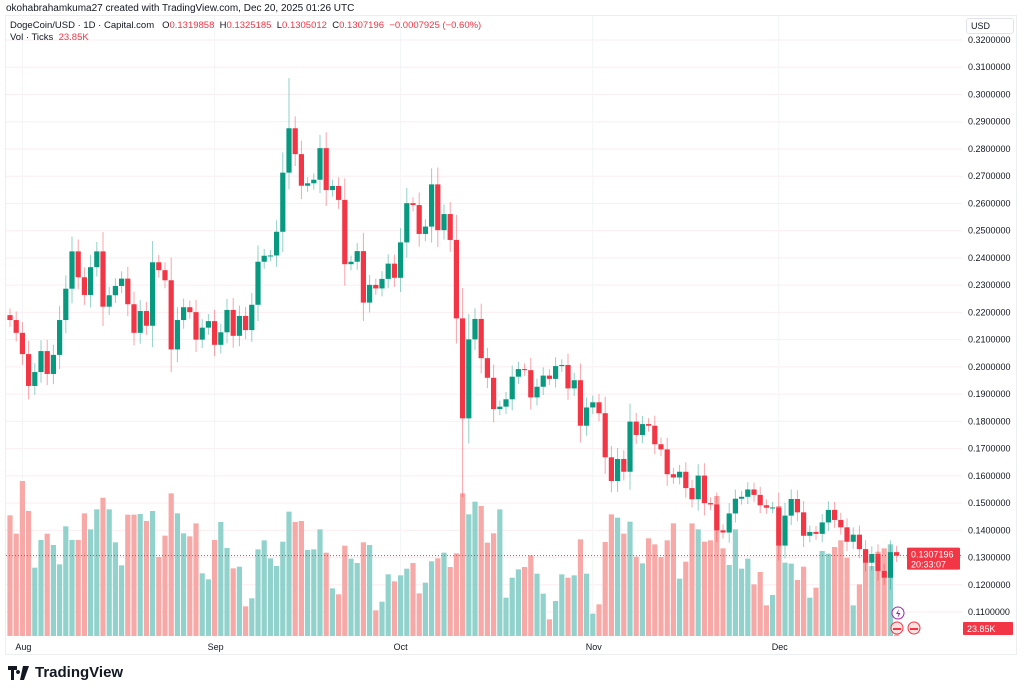 This screenshot has width=1024, height=691. I want to click on y-tick-label: 0.1100000, so click(989, 612).